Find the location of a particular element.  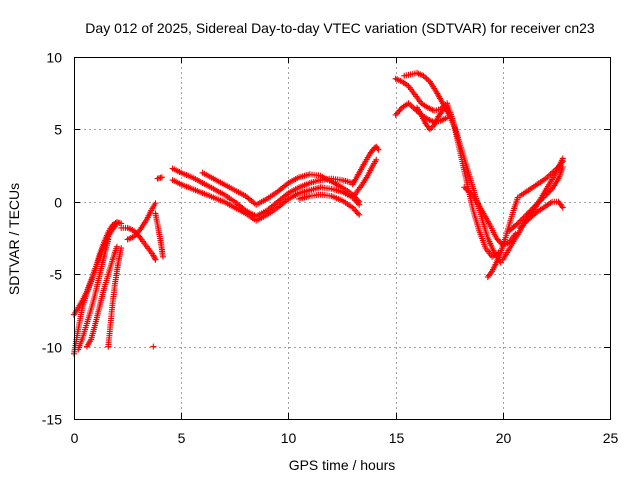

series-sat-y is located at coordinates (541, 178).